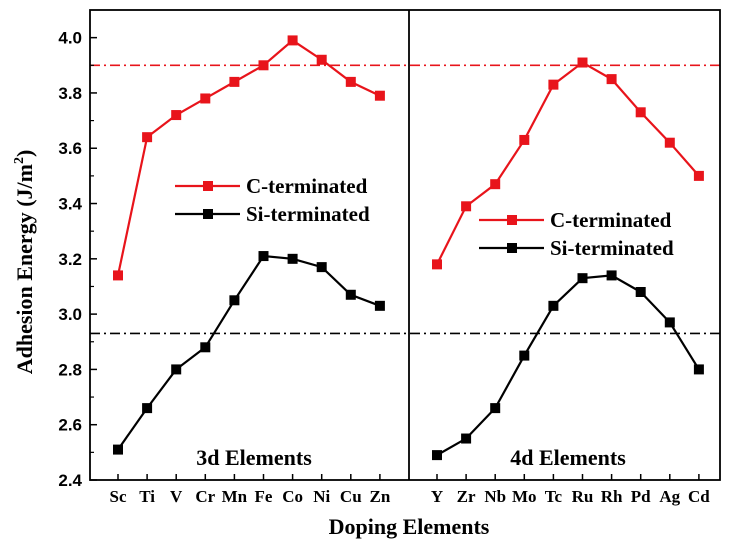 The image size is (740, 545). Describe the element at coordinates (524, 496) in the screenshot. I see `x-tick-label-Mo: Mo` at that location.